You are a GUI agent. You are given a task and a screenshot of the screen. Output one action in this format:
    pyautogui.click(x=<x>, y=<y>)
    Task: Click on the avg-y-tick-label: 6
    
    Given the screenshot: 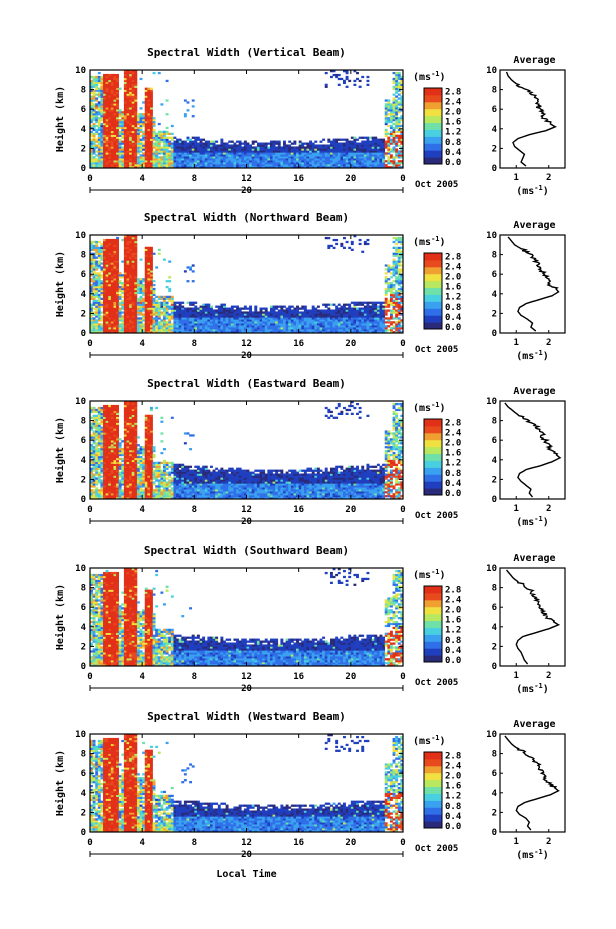 What is the action you would take?
    pyautogui.click(x=494, y=110)
    